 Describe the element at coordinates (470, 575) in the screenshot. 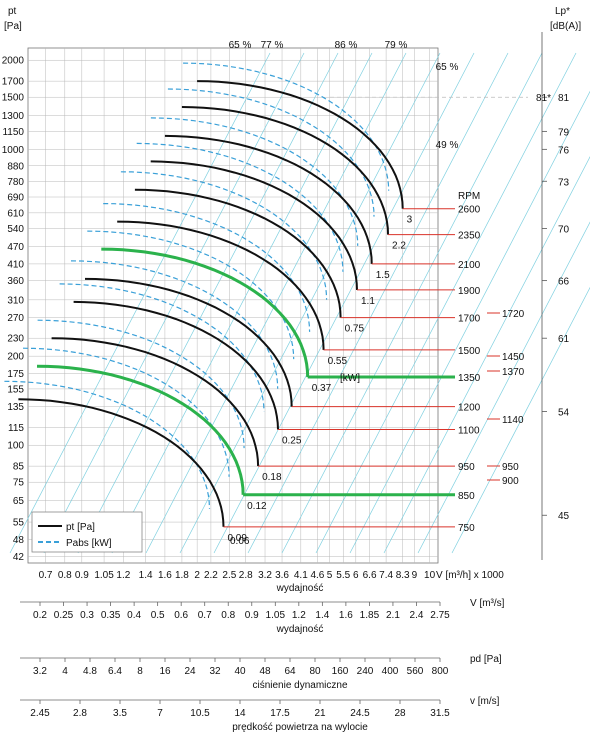

I see `x-axis-unit: V [m³/h] x 1000` at that location.